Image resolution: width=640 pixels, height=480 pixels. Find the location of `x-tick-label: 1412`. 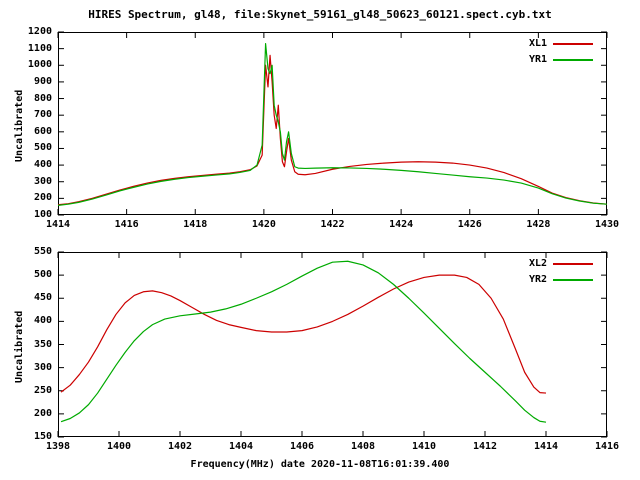

x-tick-label: 1412 is located at coordinates (485, 446).